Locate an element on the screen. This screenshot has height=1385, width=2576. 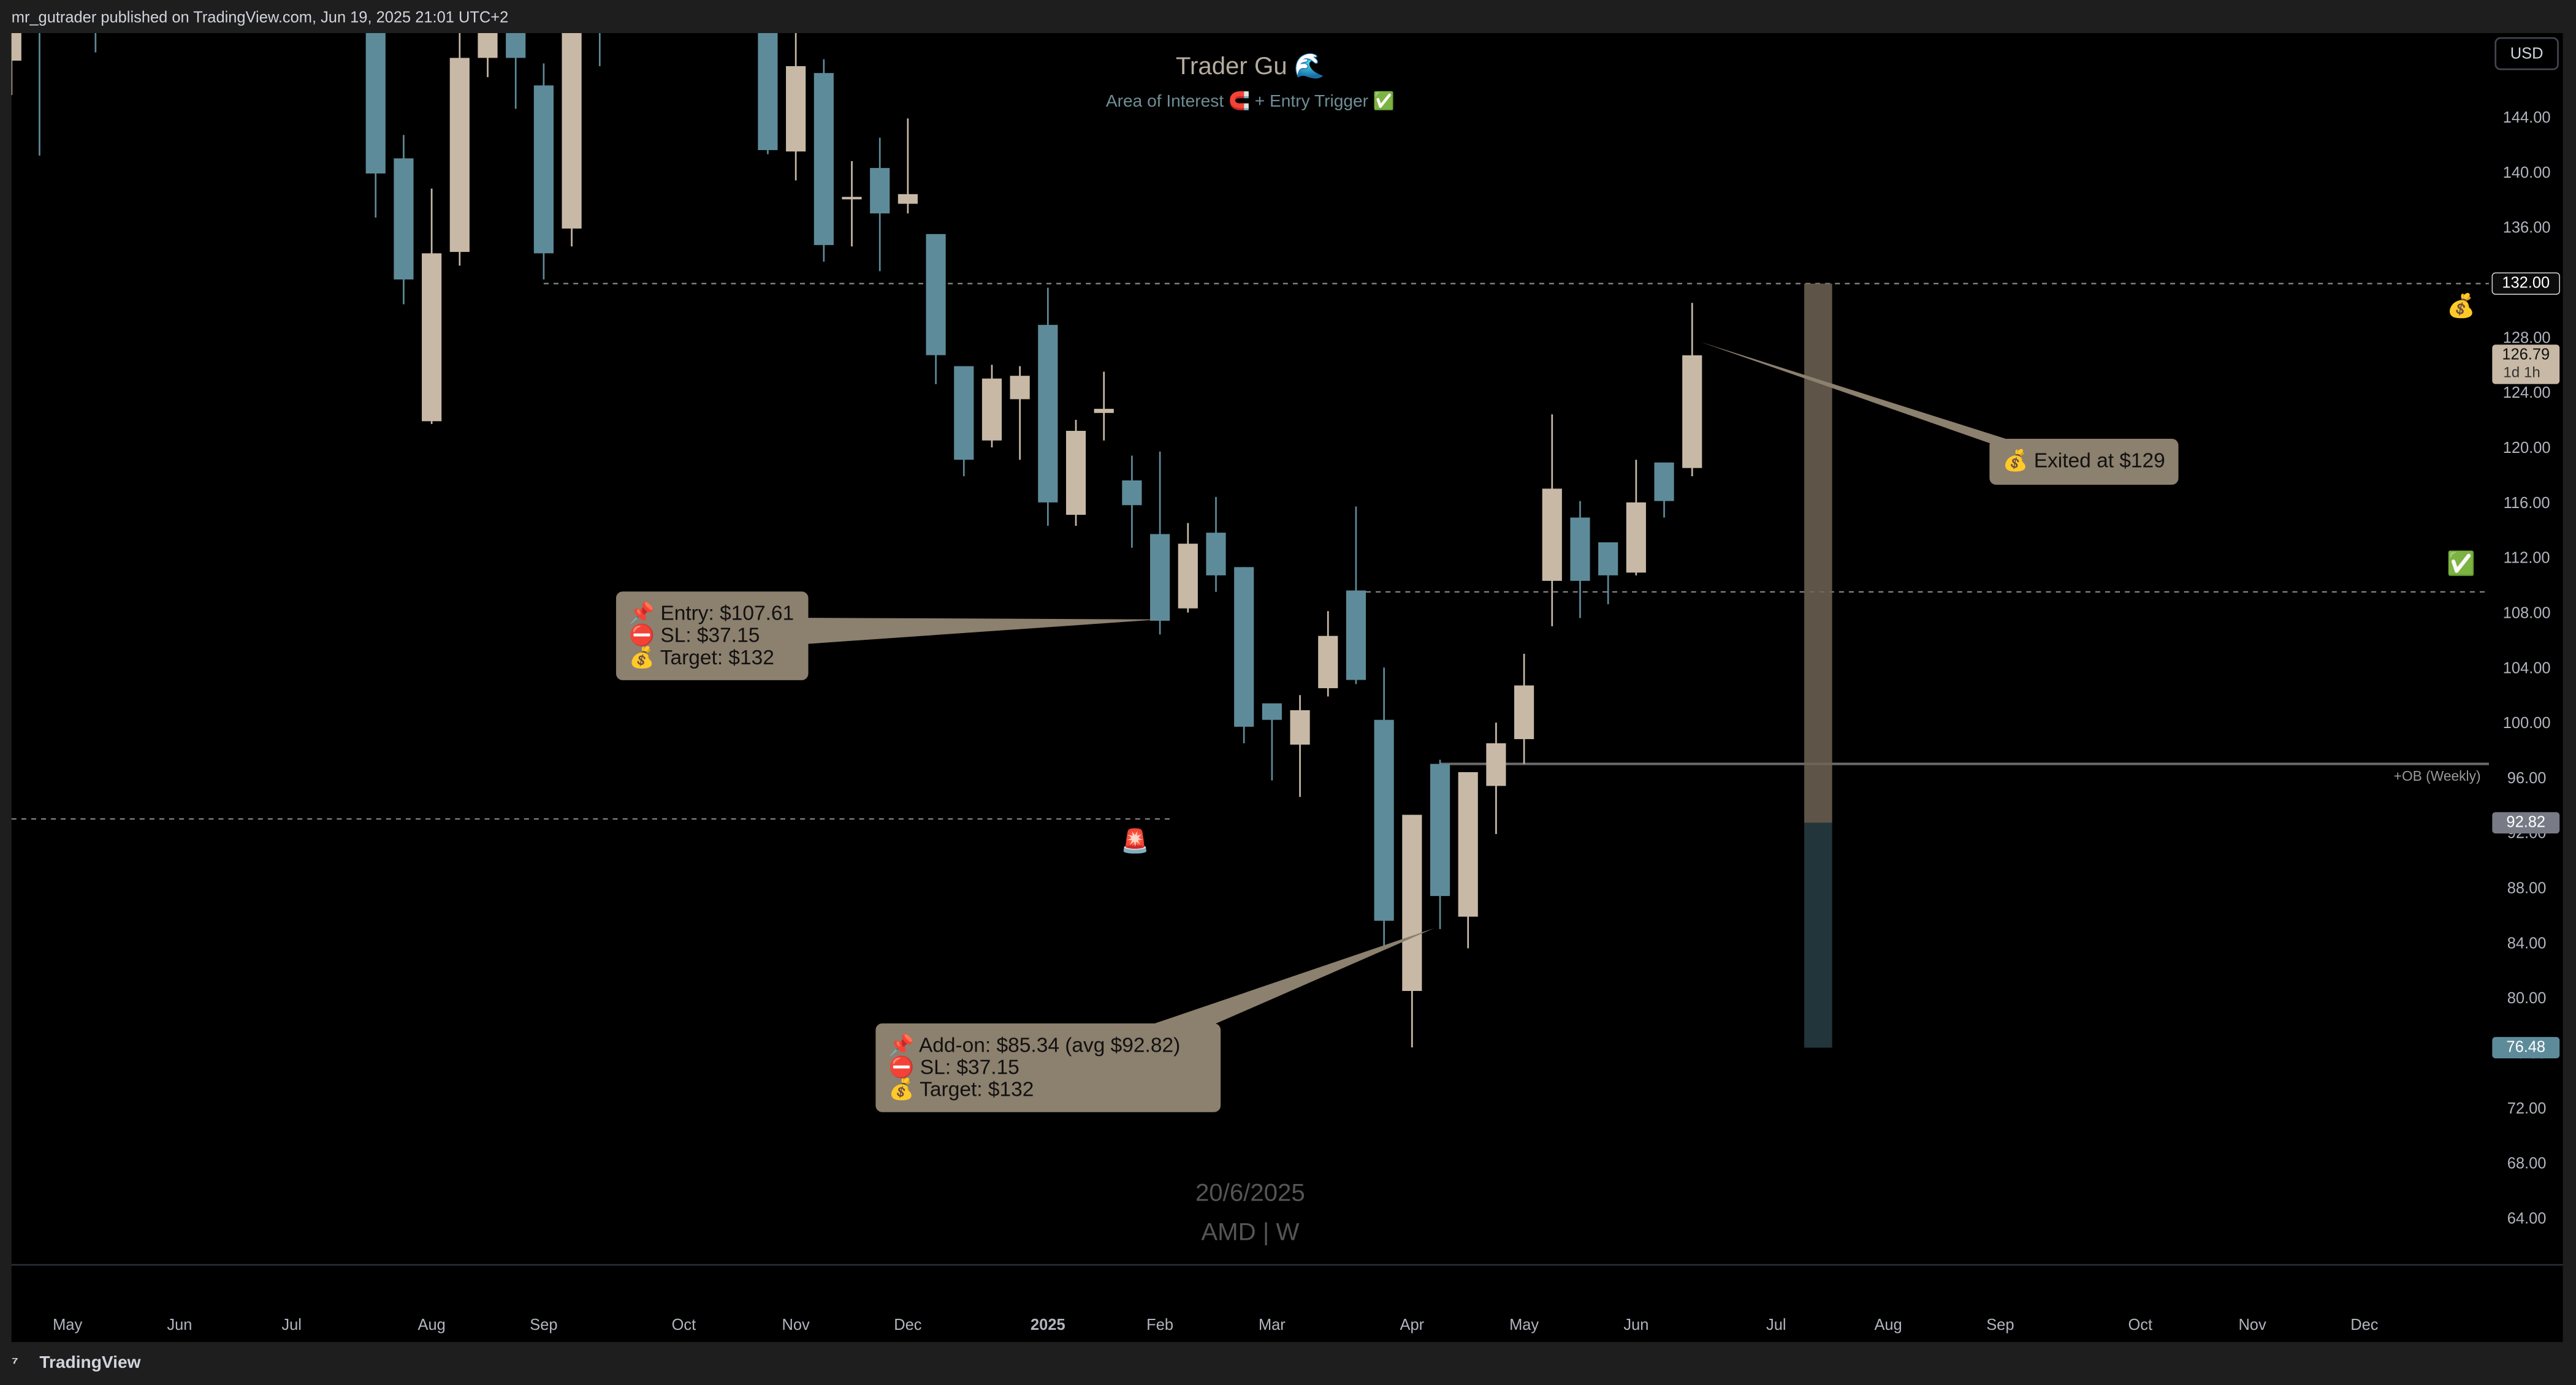
y-tick-label: 136.00 is located at coordinates (2527, 228).